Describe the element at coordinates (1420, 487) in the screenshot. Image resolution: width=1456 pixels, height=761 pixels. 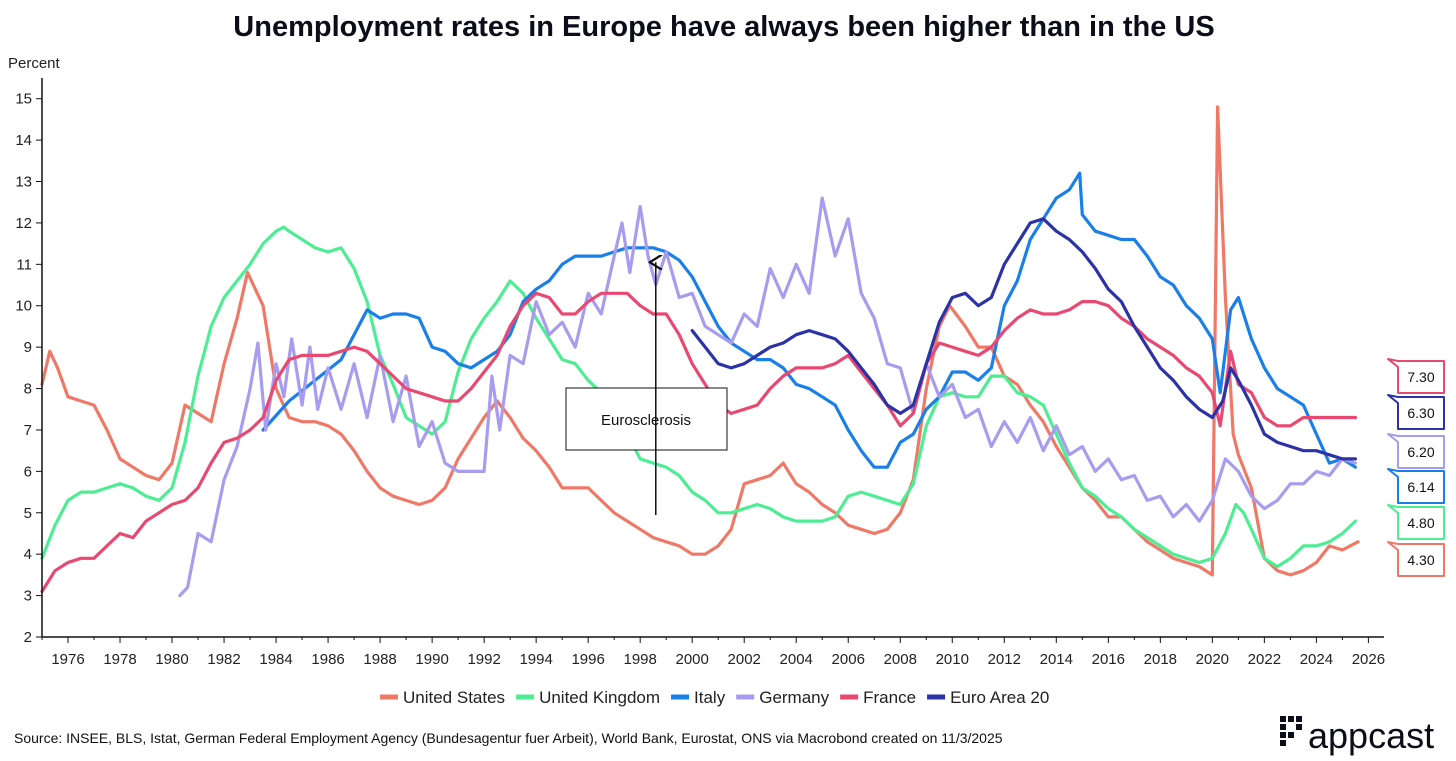
I see `value-tag-label: 6.14` at that location.